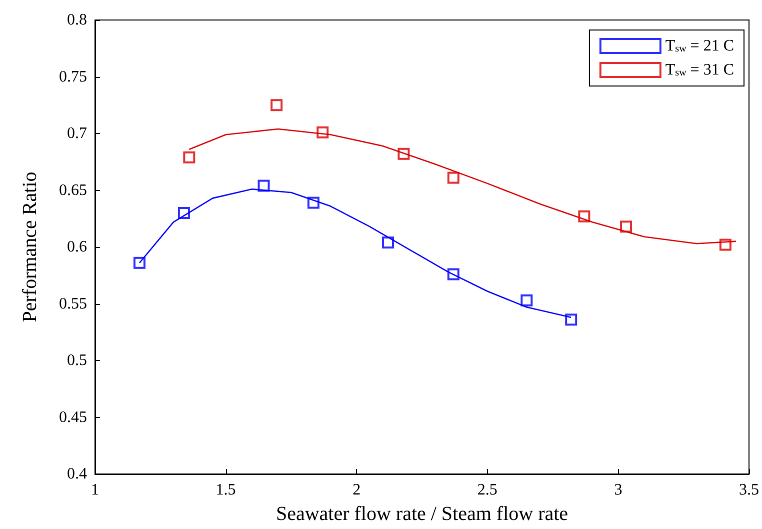  I want to click on legend-label: Tsw = 21 C, so click(699, 46).